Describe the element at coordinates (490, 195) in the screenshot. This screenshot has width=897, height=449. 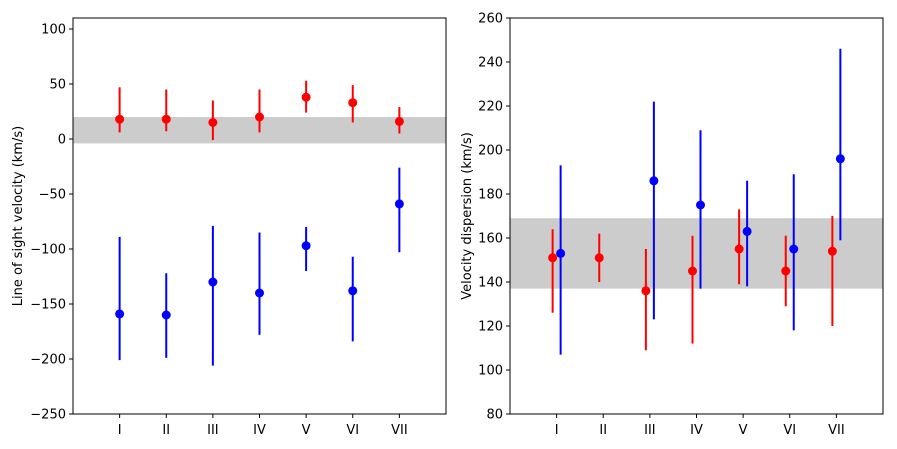
I see `y-tick-label: 180` at that location.